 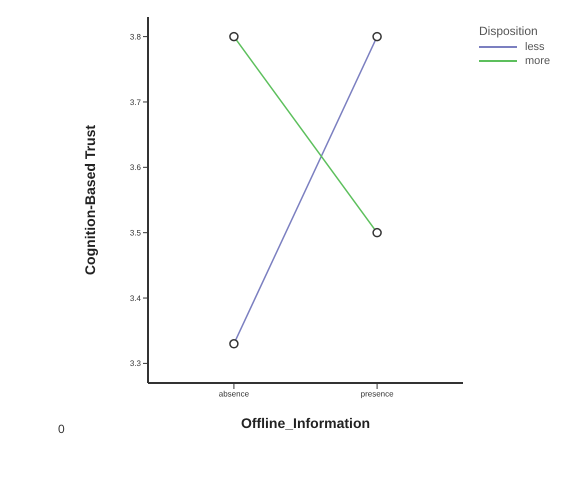 I want to click on x-tick-label: absence, so click(x=234, y=394).